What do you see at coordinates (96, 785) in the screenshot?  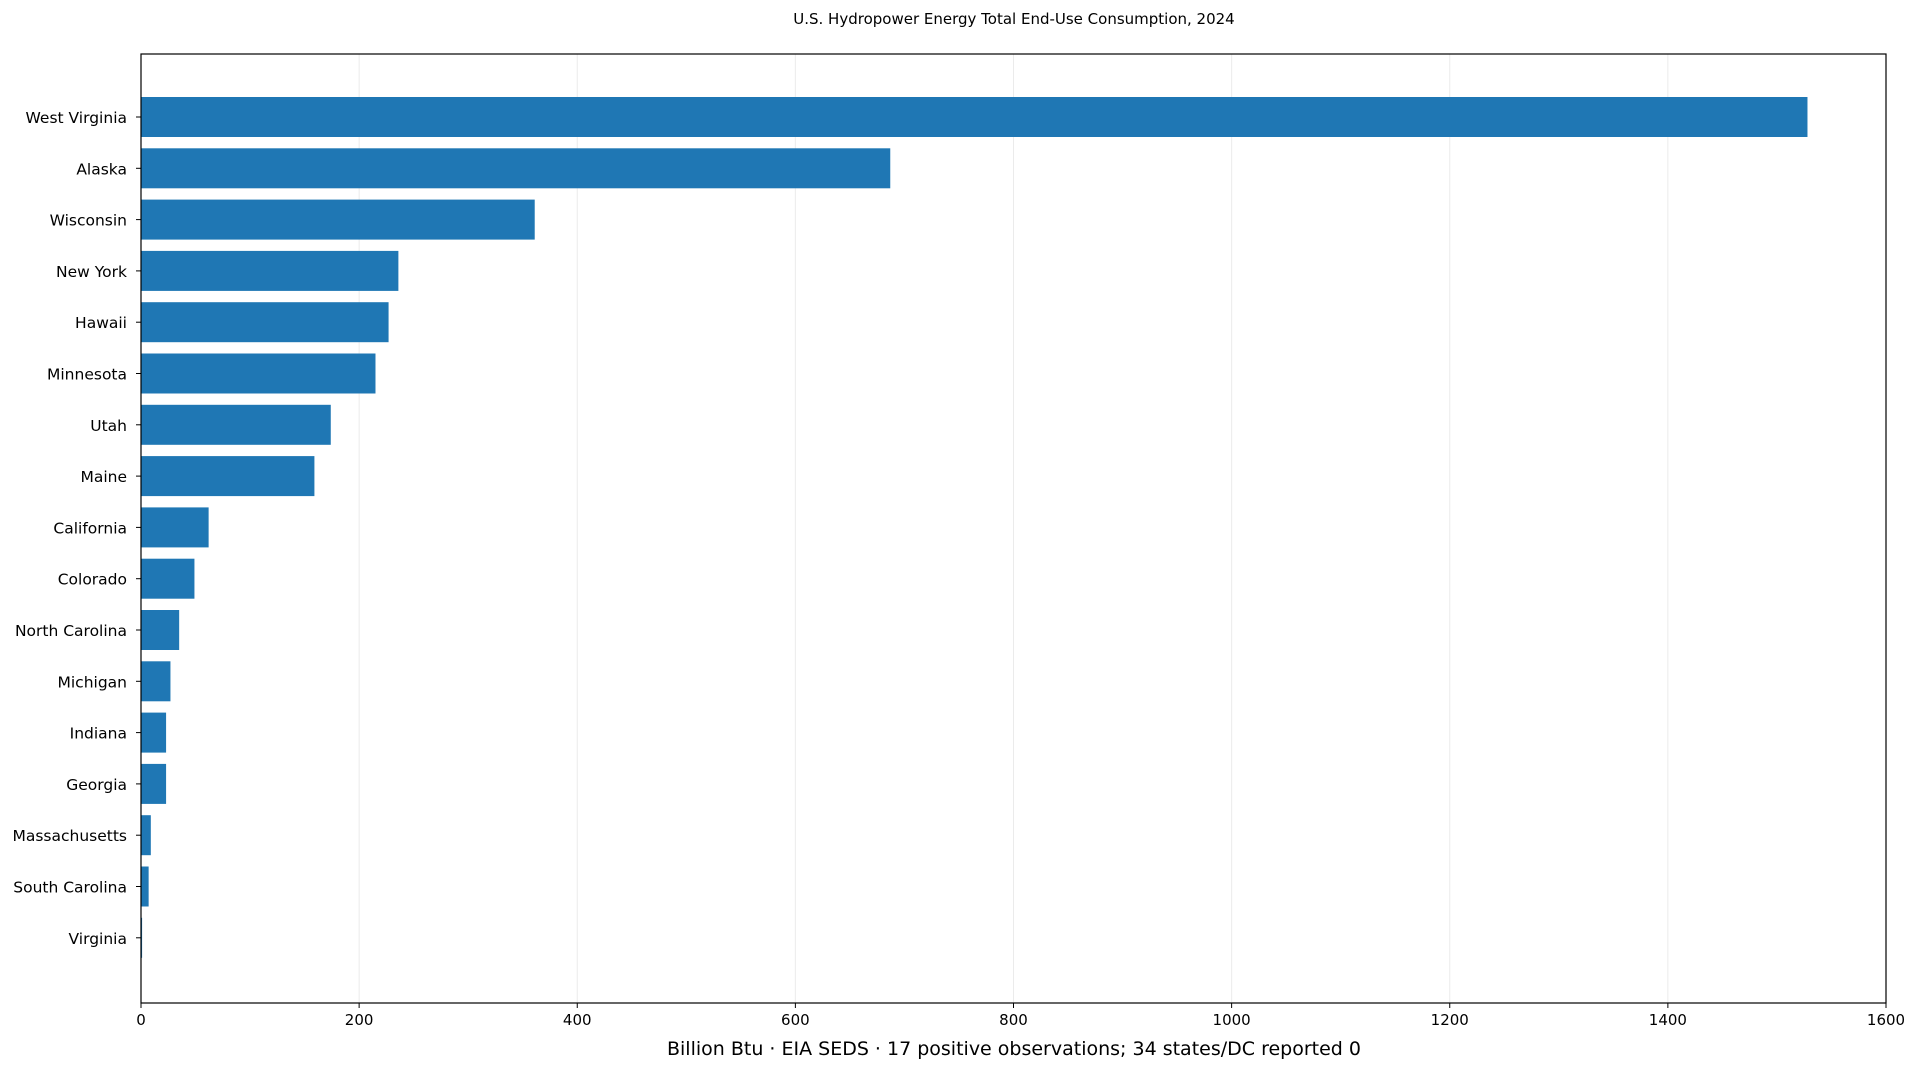 I see `y-tick-label: Georgia` at bounding box center [96, 785].